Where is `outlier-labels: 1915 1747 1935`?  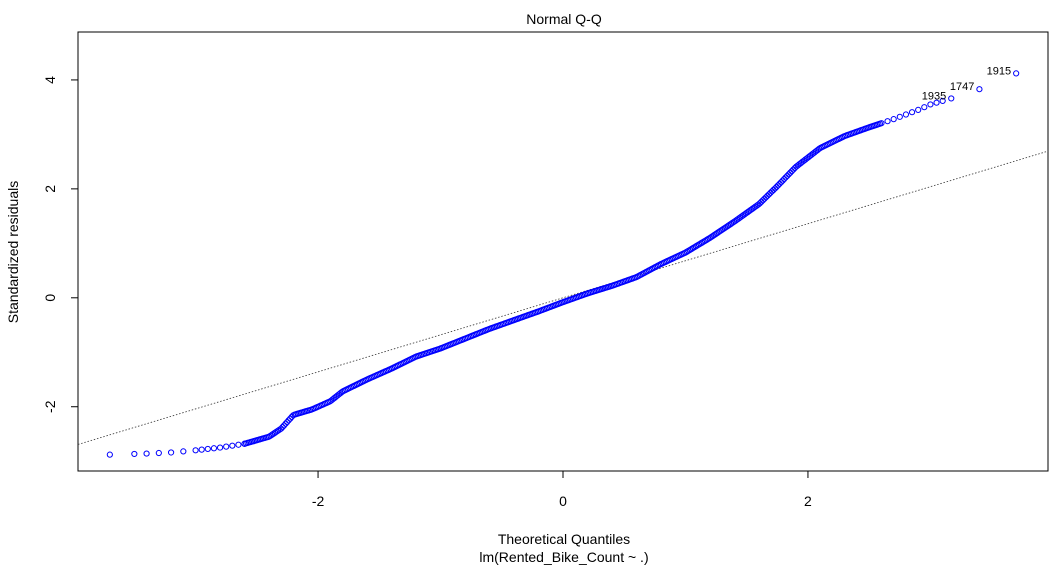 outlier-labels: 1915 1747 1935 is located at coordinates (966, 83).